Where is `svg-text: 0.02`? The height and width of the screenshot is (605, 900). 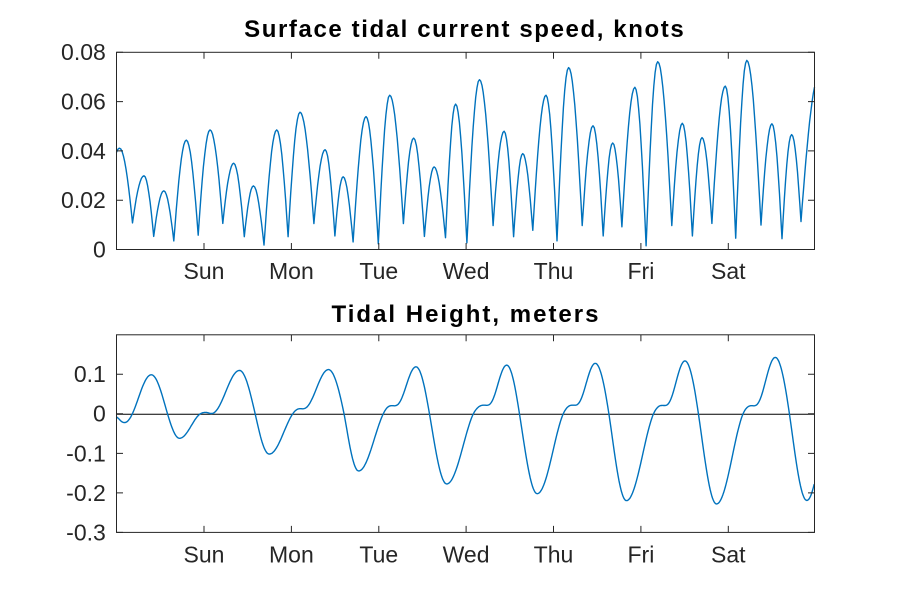 svg-text: 0.02 is located at coordinates (83, 200).